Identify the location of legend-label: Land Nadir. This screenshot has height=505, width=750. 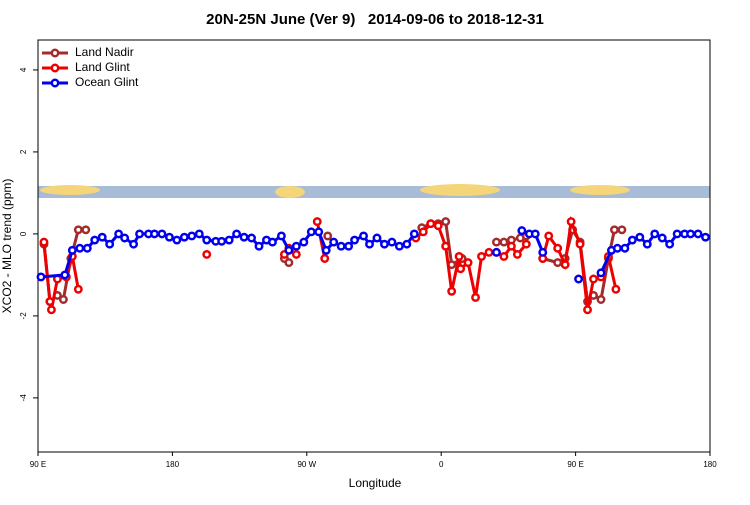
(104, 52).